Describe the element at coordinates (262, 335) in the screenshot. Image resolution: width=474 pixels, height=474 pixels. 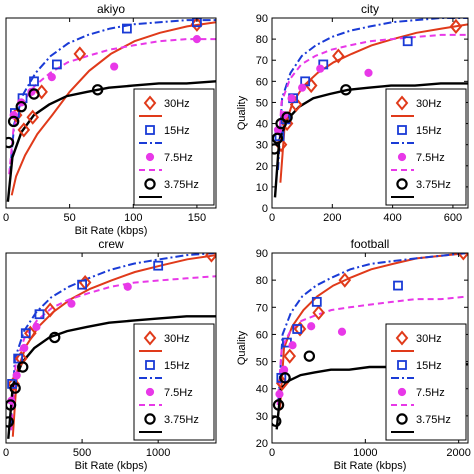
I see `y-tick-label: 60` at that location.